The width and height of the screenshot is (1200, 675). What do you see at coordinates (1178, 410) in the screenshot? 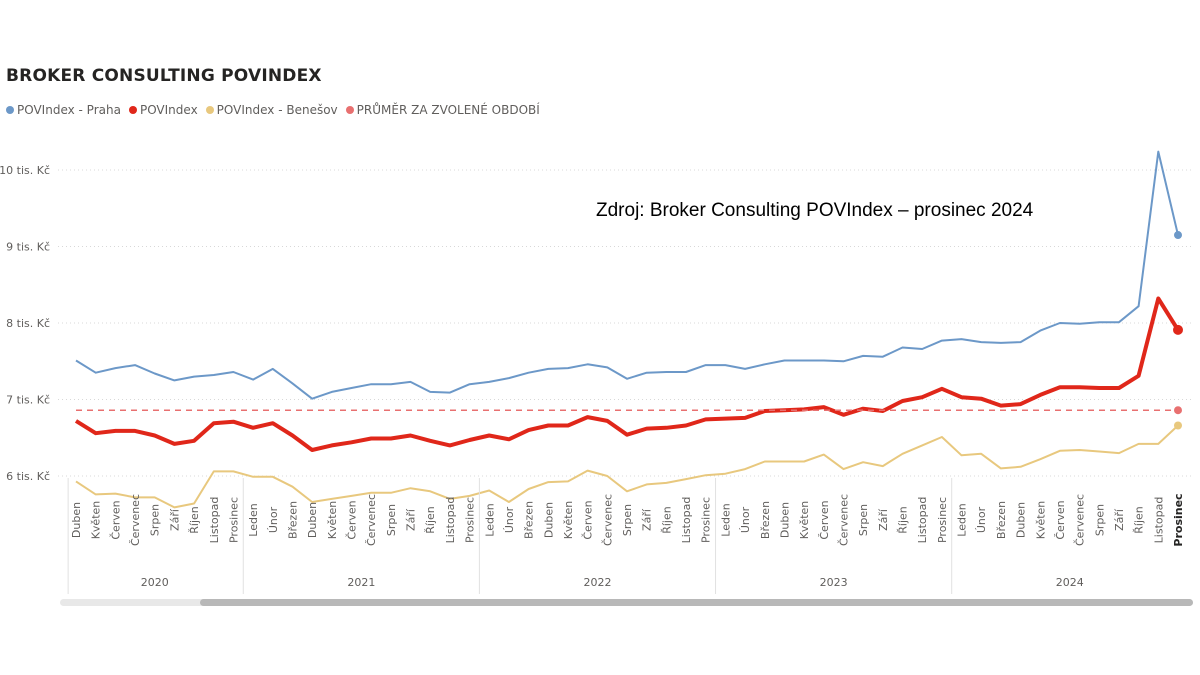
I see `average-end-point` at bounding box center [1178, 410].